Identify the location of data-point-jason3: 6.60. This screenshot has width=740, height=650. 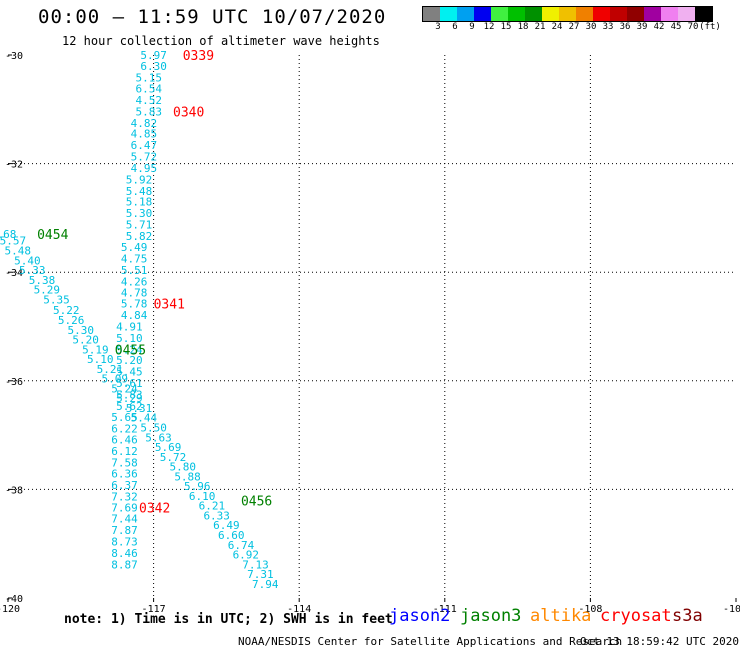
(231, 535).